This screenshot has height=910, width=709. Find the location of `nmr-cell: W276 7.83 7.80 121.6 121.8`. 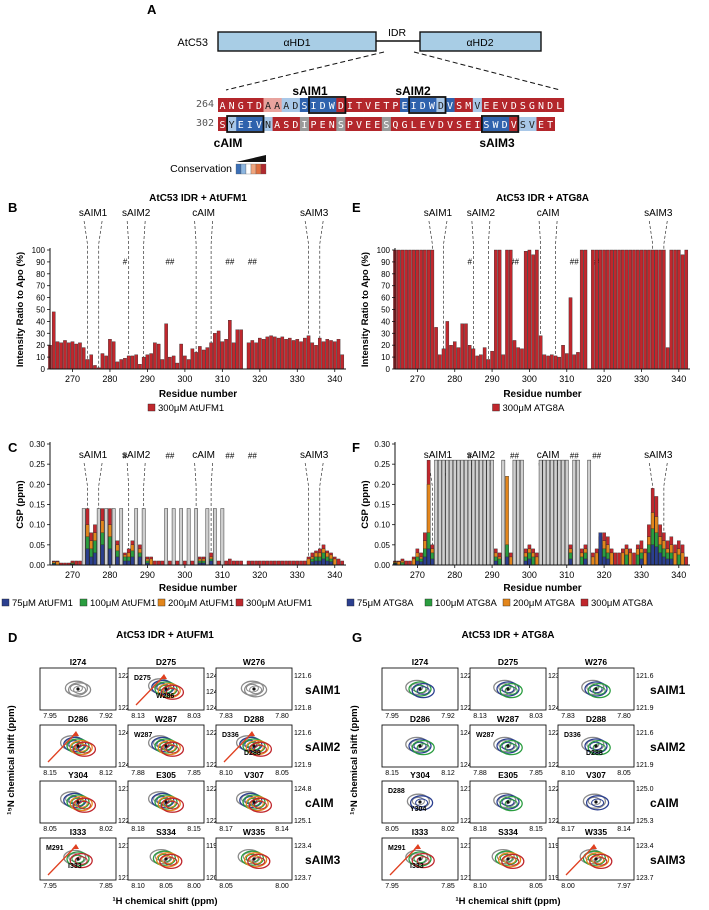

nmr-cell: W276 7.83 7.80 121.6 121.8 is located at coordinates (263, 688).